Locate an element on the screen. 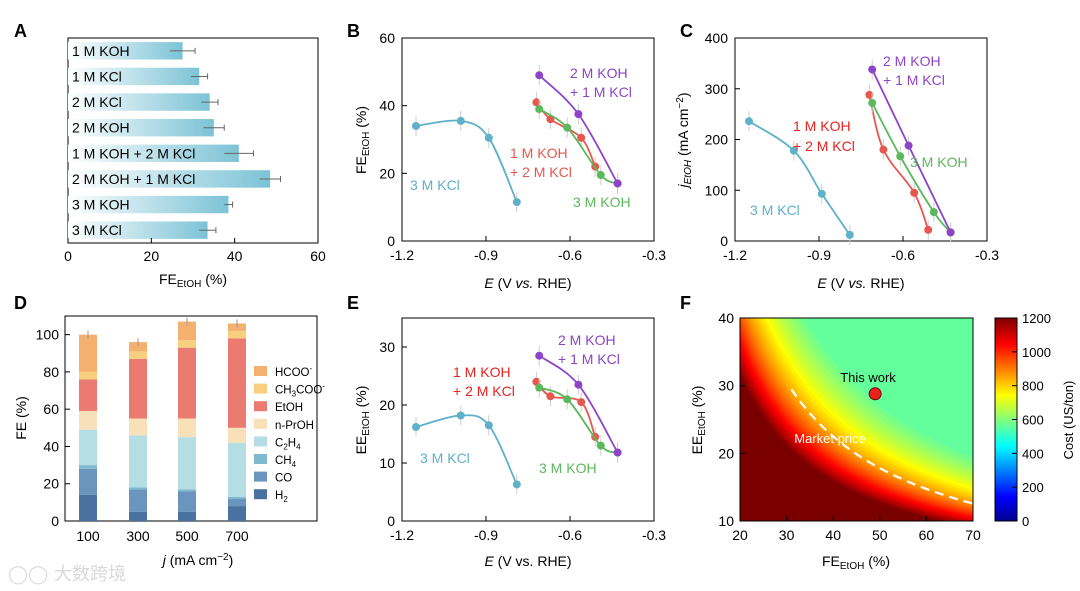 The height and width of the screenshot is (591, 1080). panel-d-letter: D is located at coordinates (20, 303).